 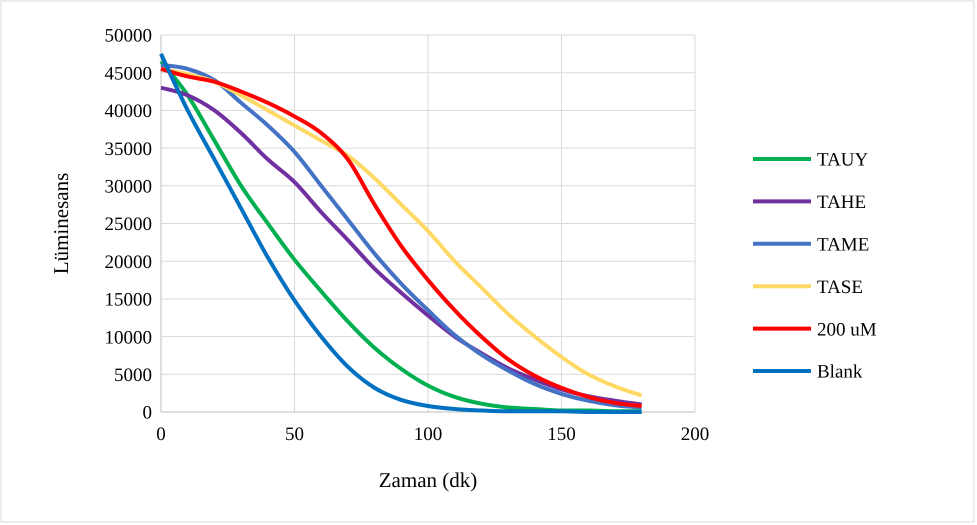 I want to click on x-tick-label: 50, so click(x=294, y=434).